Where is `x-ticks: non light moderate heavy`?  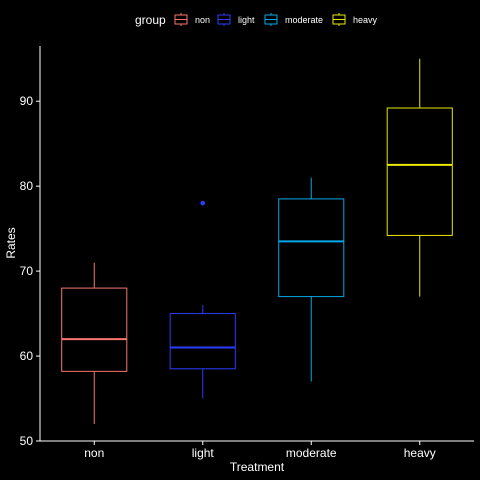
x-ticks: non light moderate heavy is located at coordinates (260, 450).